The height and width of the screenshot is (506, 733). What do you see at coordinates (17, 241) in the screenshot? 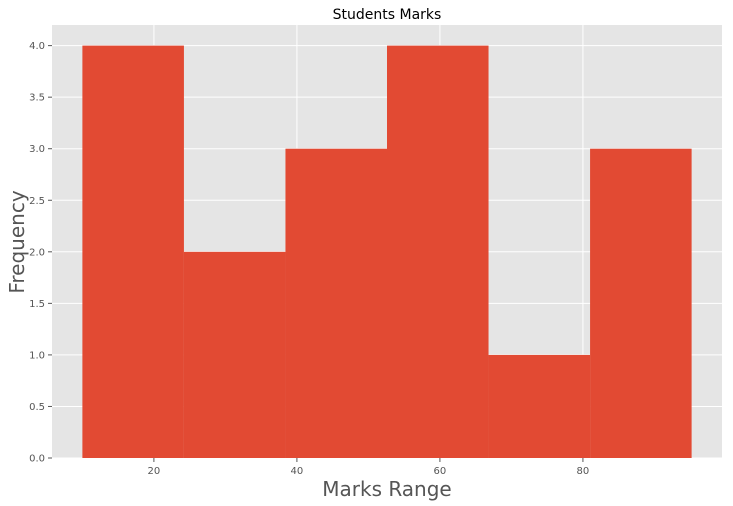
I see `y-axis-label: Frequency` at bounding box center [17, 241].